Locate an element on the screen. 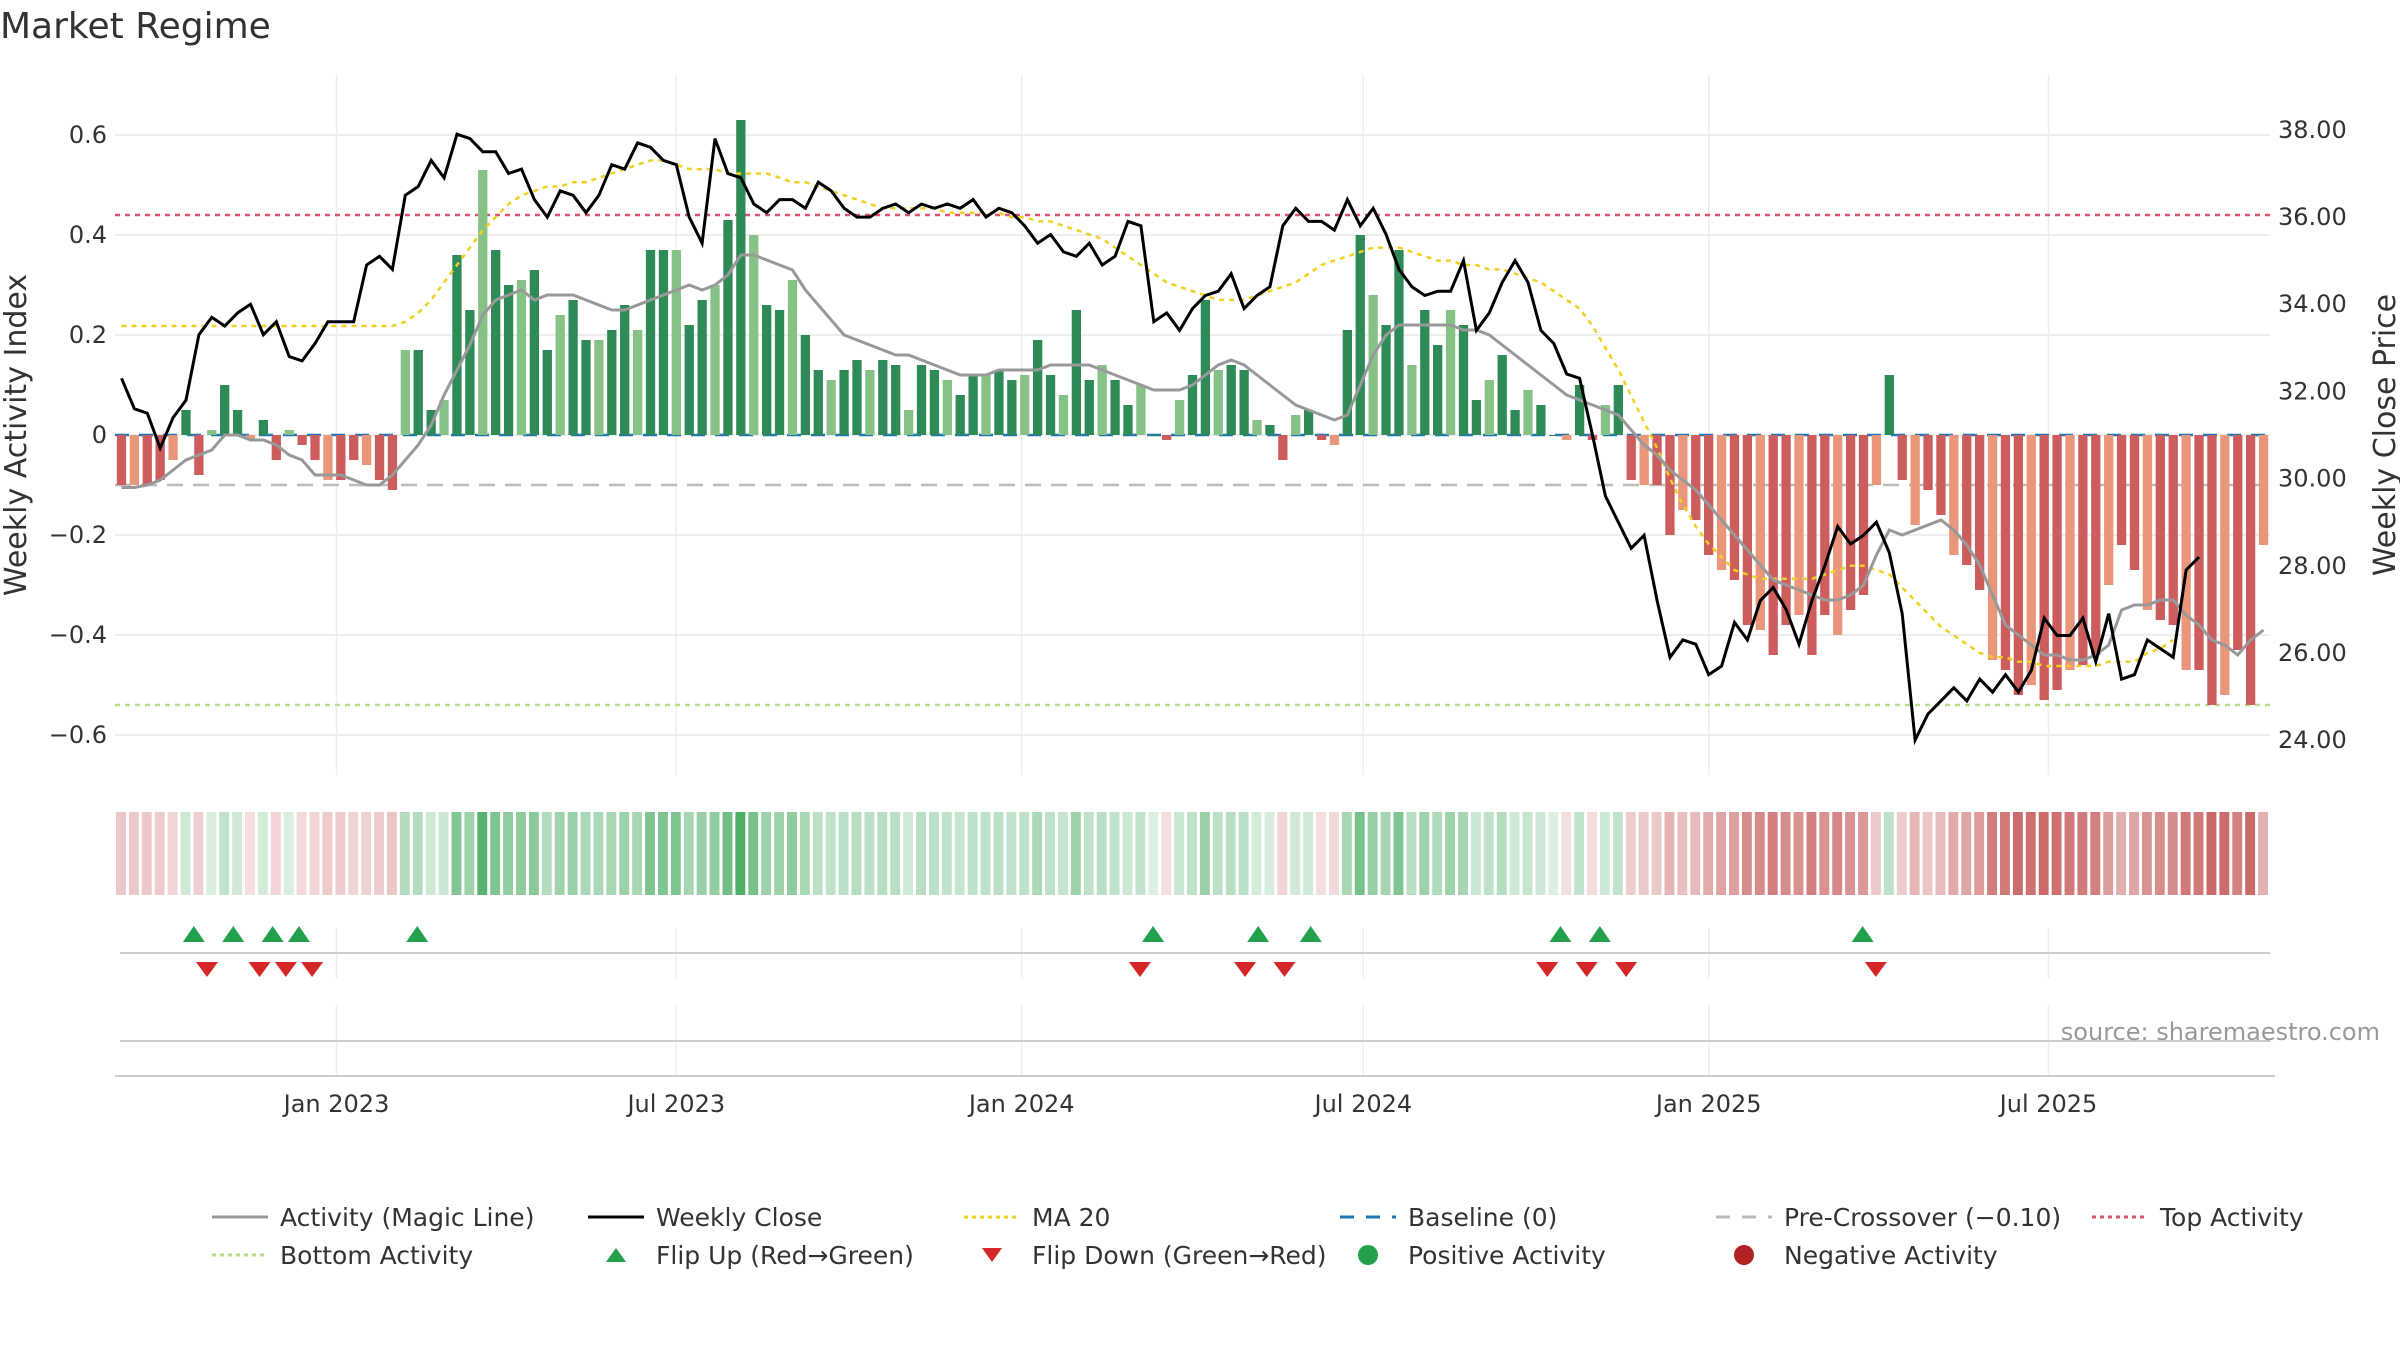  flip-up-marker is located at coordinates (193, 934).